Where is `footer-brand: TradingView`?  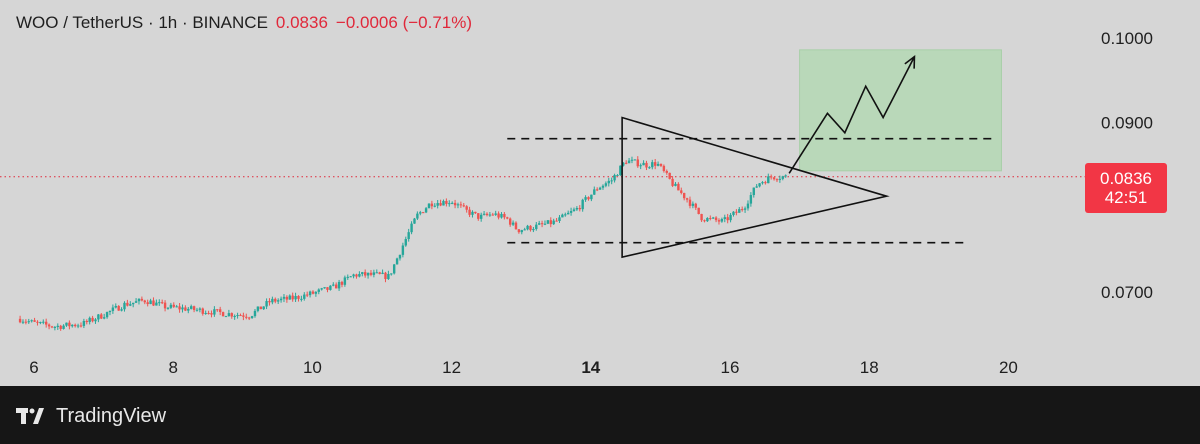 footer-brand: TradingView is located at coordinates (111, 415).